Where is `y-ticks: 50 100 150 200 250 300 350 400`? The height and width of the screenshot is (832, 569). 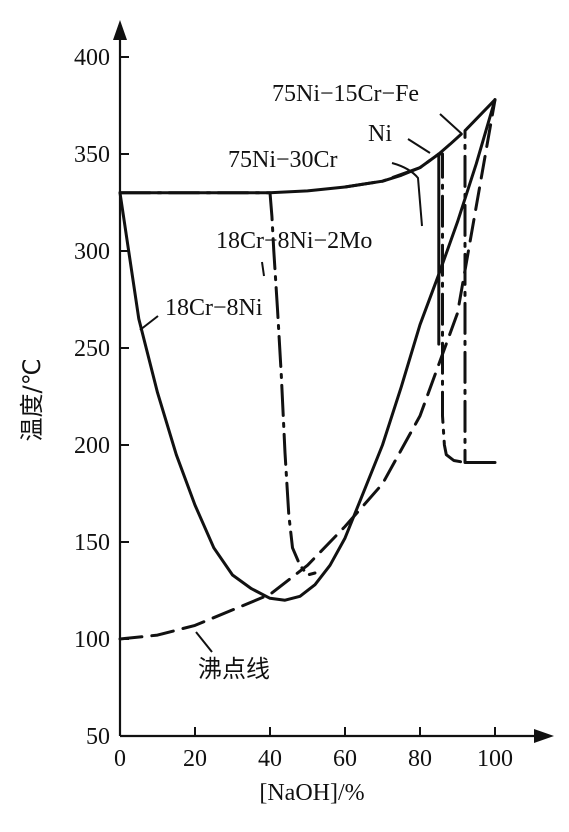 y-ticks: 50 100 150 200 250 300 350 400 is located at coordinates (101, 397).